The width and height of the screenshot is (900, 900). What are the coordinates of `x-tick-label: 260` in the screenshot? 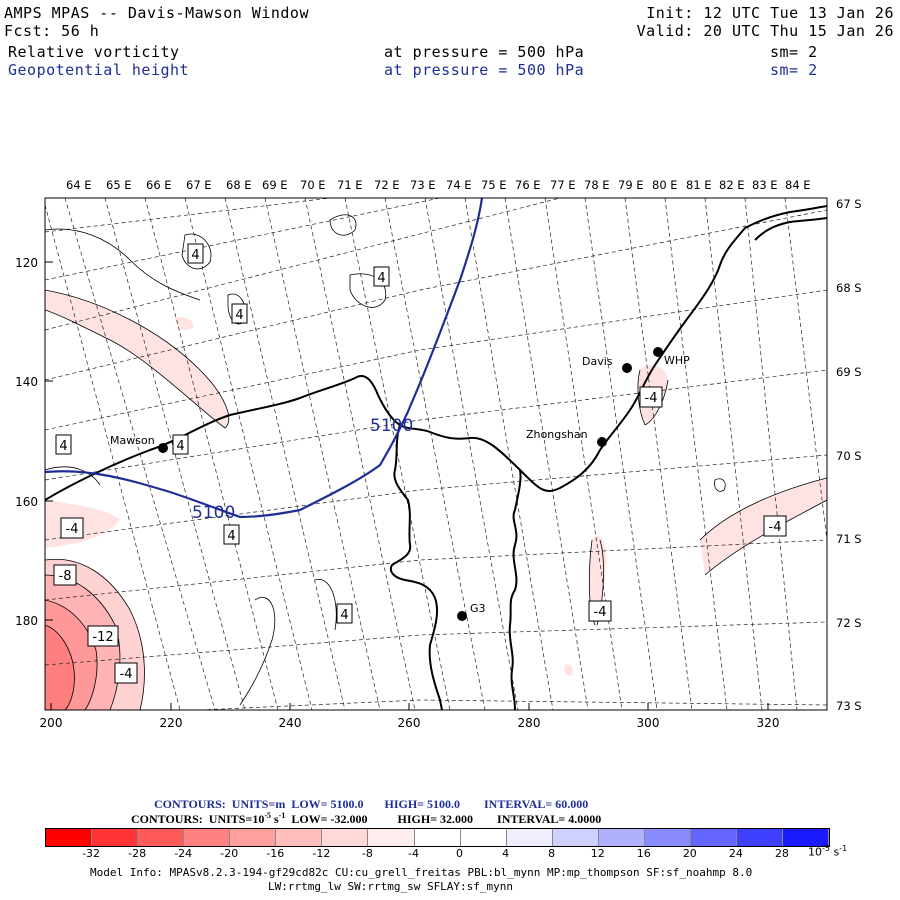 It's located at (409, 723).